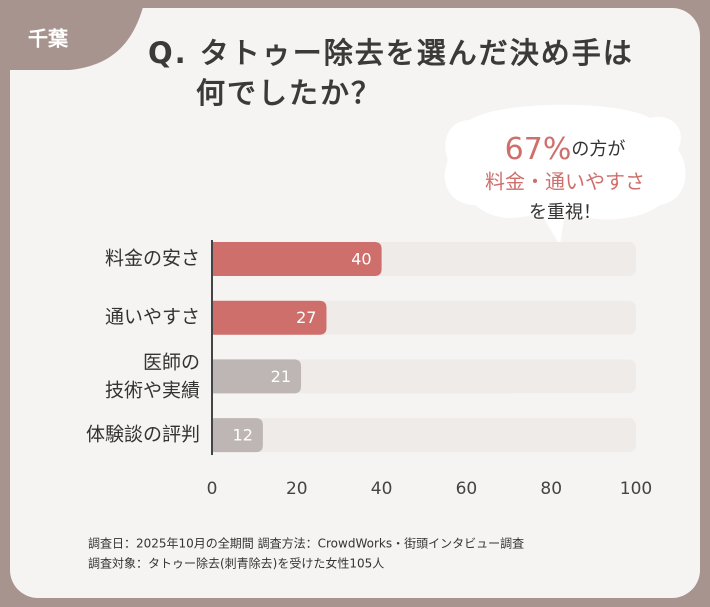 This screenshot has width=710, height=607. I want to click on callout-bubble, so click(565, 174).